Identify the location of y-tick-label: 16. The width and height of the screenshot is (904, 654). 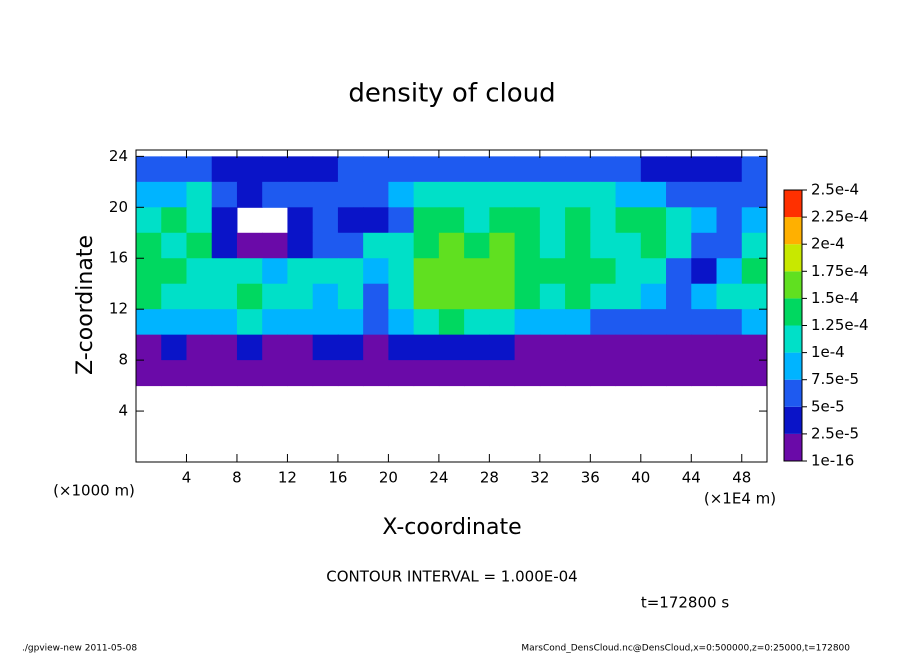
(118, 258).